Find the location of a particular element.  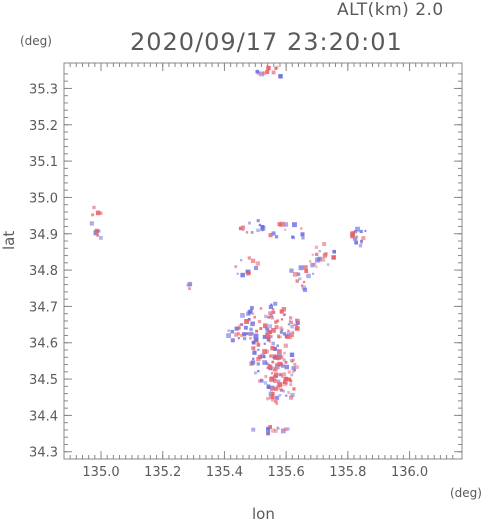

y-tick-label: 34.5 is located at coordinates (43, 380).